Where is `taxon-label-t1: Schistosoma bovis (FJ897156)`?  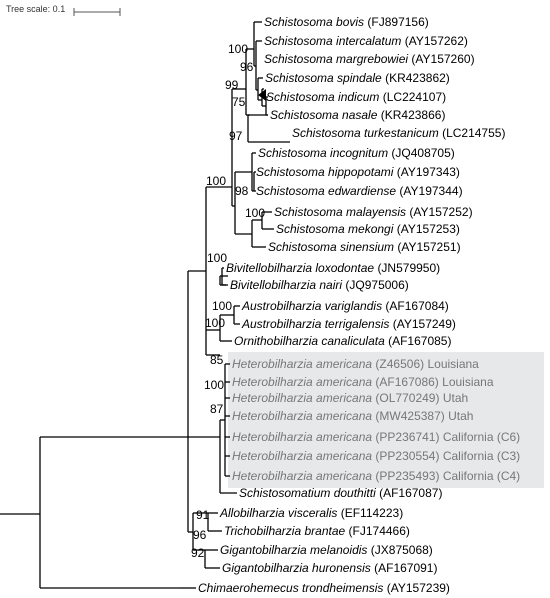 taxon-label-t1: Schistosoma bovis (FJ897156) is located at coordinates (346, 22).